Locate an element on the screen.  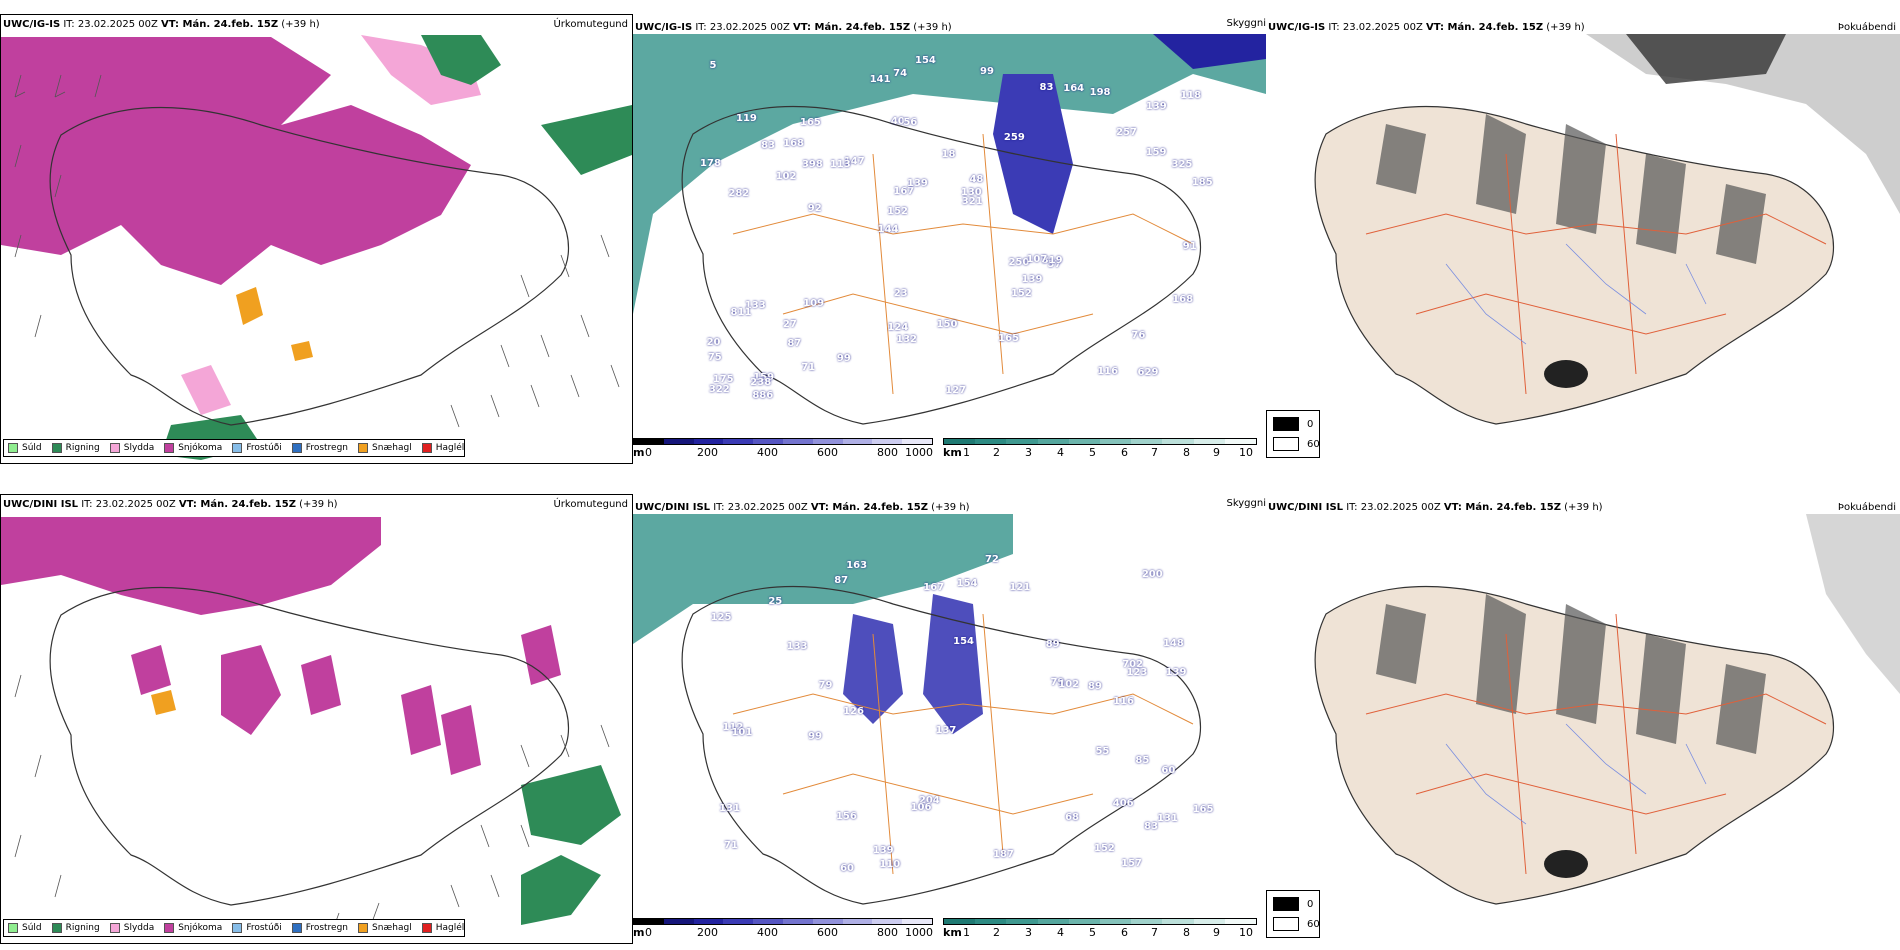
visibility-value-label: 398 is located at coordinates (812, 165).